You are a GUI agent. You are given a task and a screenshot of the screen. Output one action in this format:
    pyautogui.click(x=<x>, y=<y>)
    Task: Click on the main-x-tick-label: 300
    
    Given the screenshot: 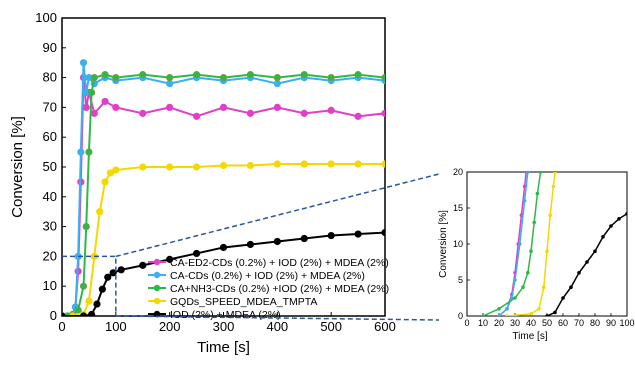 What is the action you would take?
    pyautogui.click(x=224, y=326)
    